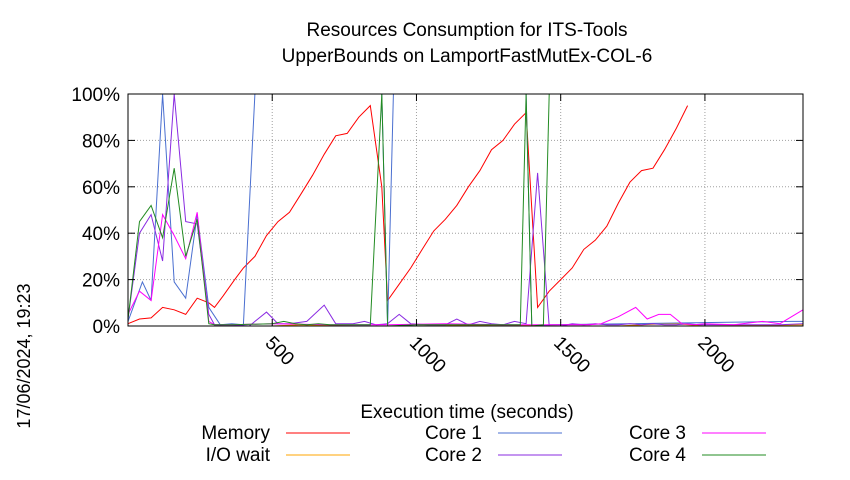 The image size is (850, 480). I want to click on y-tick-label: 0%, so click(107, 327).